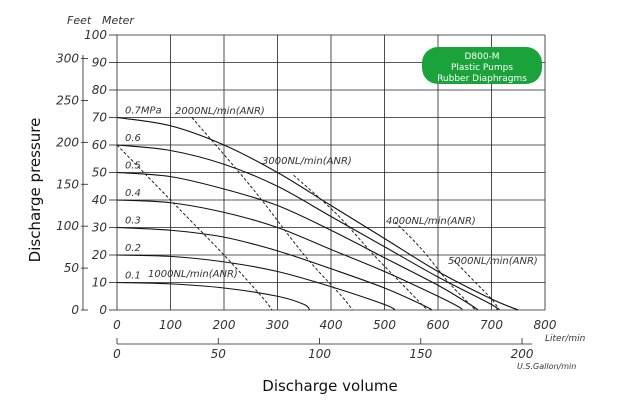 This screenshot has height=411, width=642. What do you see at coordinates (35, 190) in the screenshot?
I see `y-axis-title: Discharge pressure` at bounding box center [35, 190].